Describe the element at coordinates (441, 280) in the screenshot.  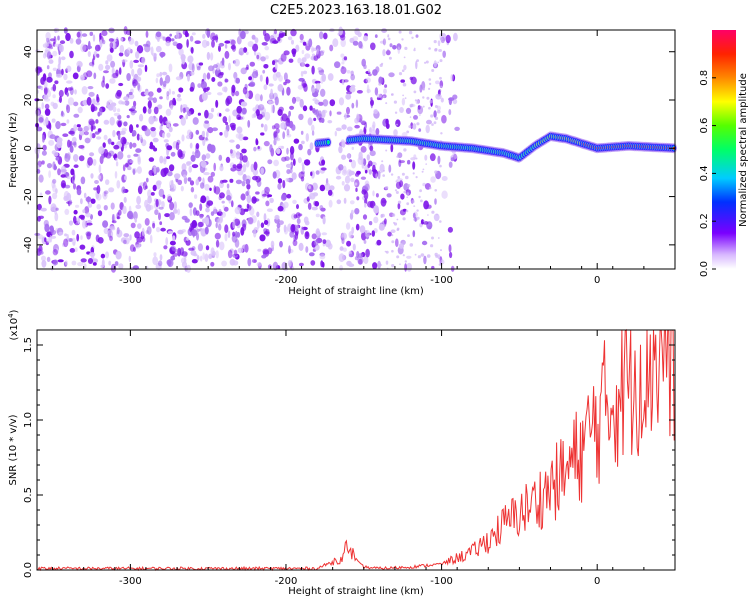
I see `spectrogram-x-tick-label: -100` at that location.